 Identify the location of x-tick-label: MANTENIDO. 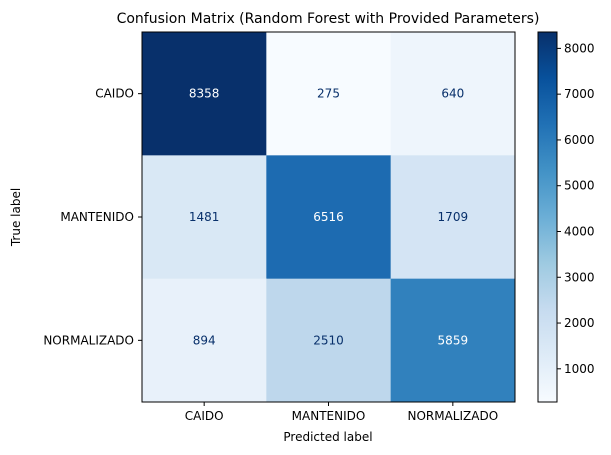
(329, 416).